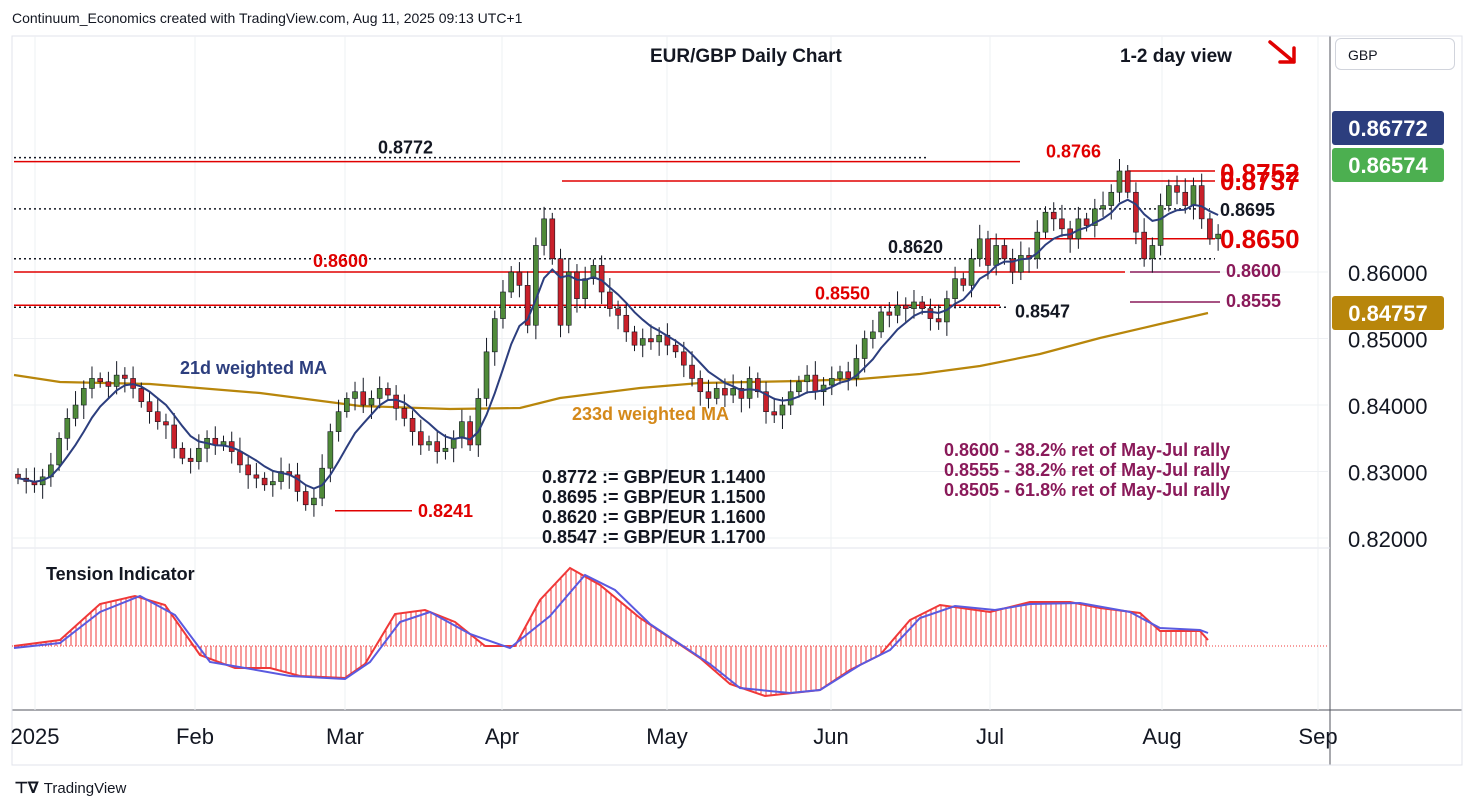  I want to click on ma21-label: 21d weighted MA, so click(253, 368).